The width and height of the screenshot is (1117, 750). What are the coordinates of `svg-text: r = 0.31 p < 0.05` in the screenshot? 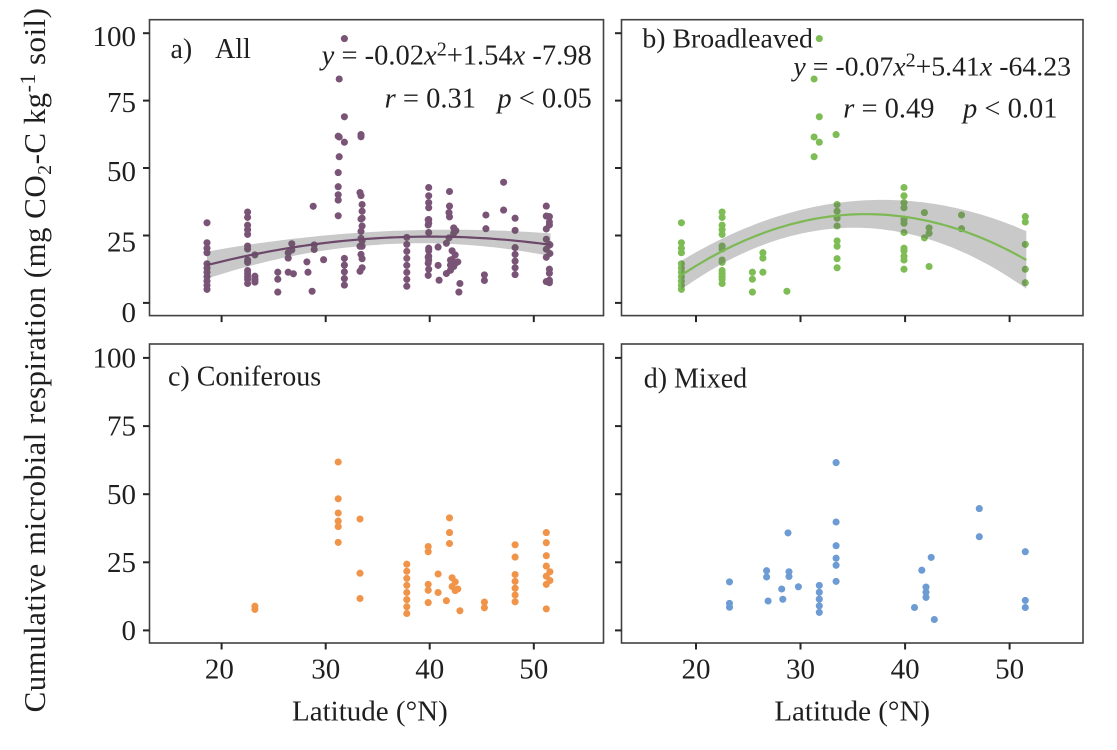 It's located at (488, 99).